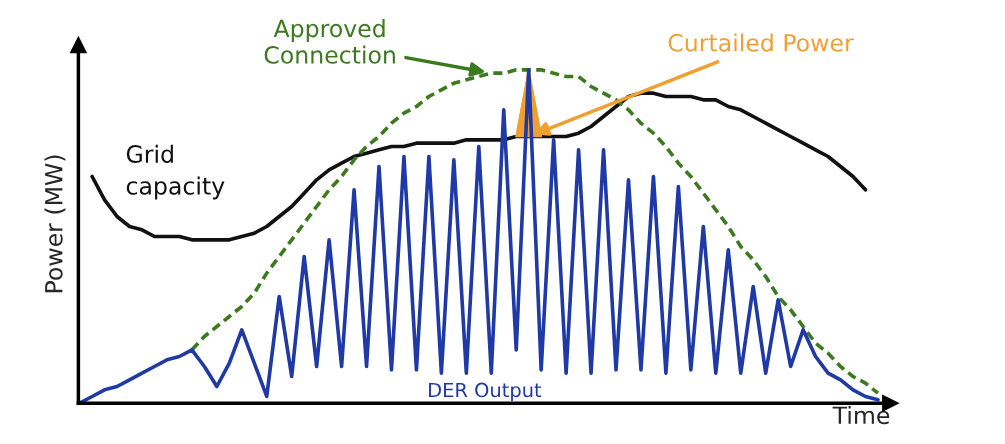  Describe the element at coordinates (861, 415) in the screenshot. I see `x-axis-title: Time` at that location.